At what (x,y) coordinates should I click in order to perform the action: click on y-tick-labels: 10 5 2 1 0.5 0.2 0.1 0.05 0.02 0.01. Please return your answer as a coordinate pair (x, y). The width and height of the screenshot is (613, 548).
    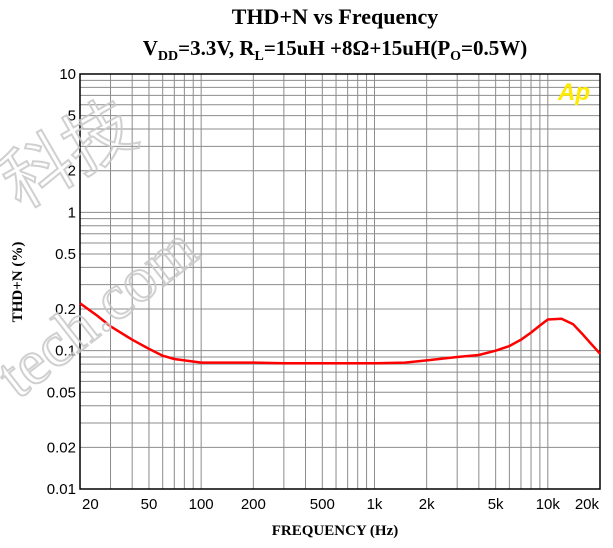
    Looking at the image, I should click on (61, 282).